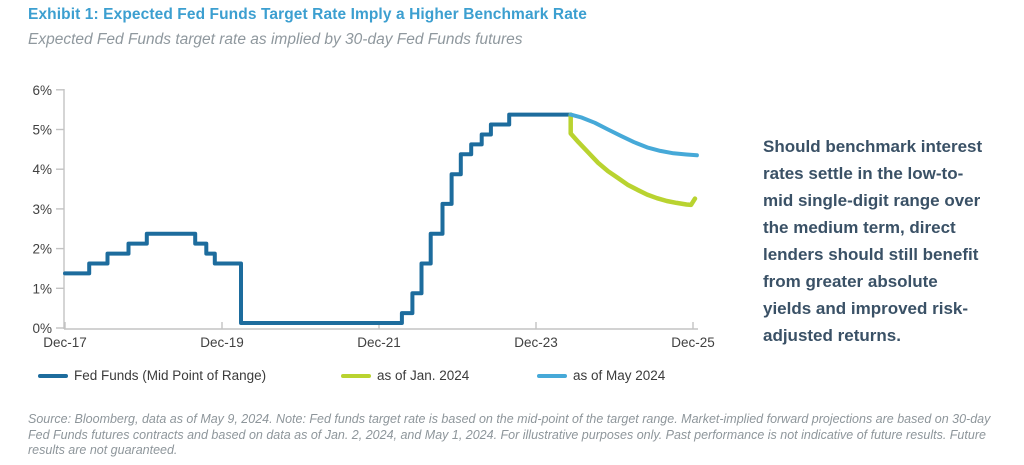  I want to click on y-tick-label: 3%, so click(42, 209).